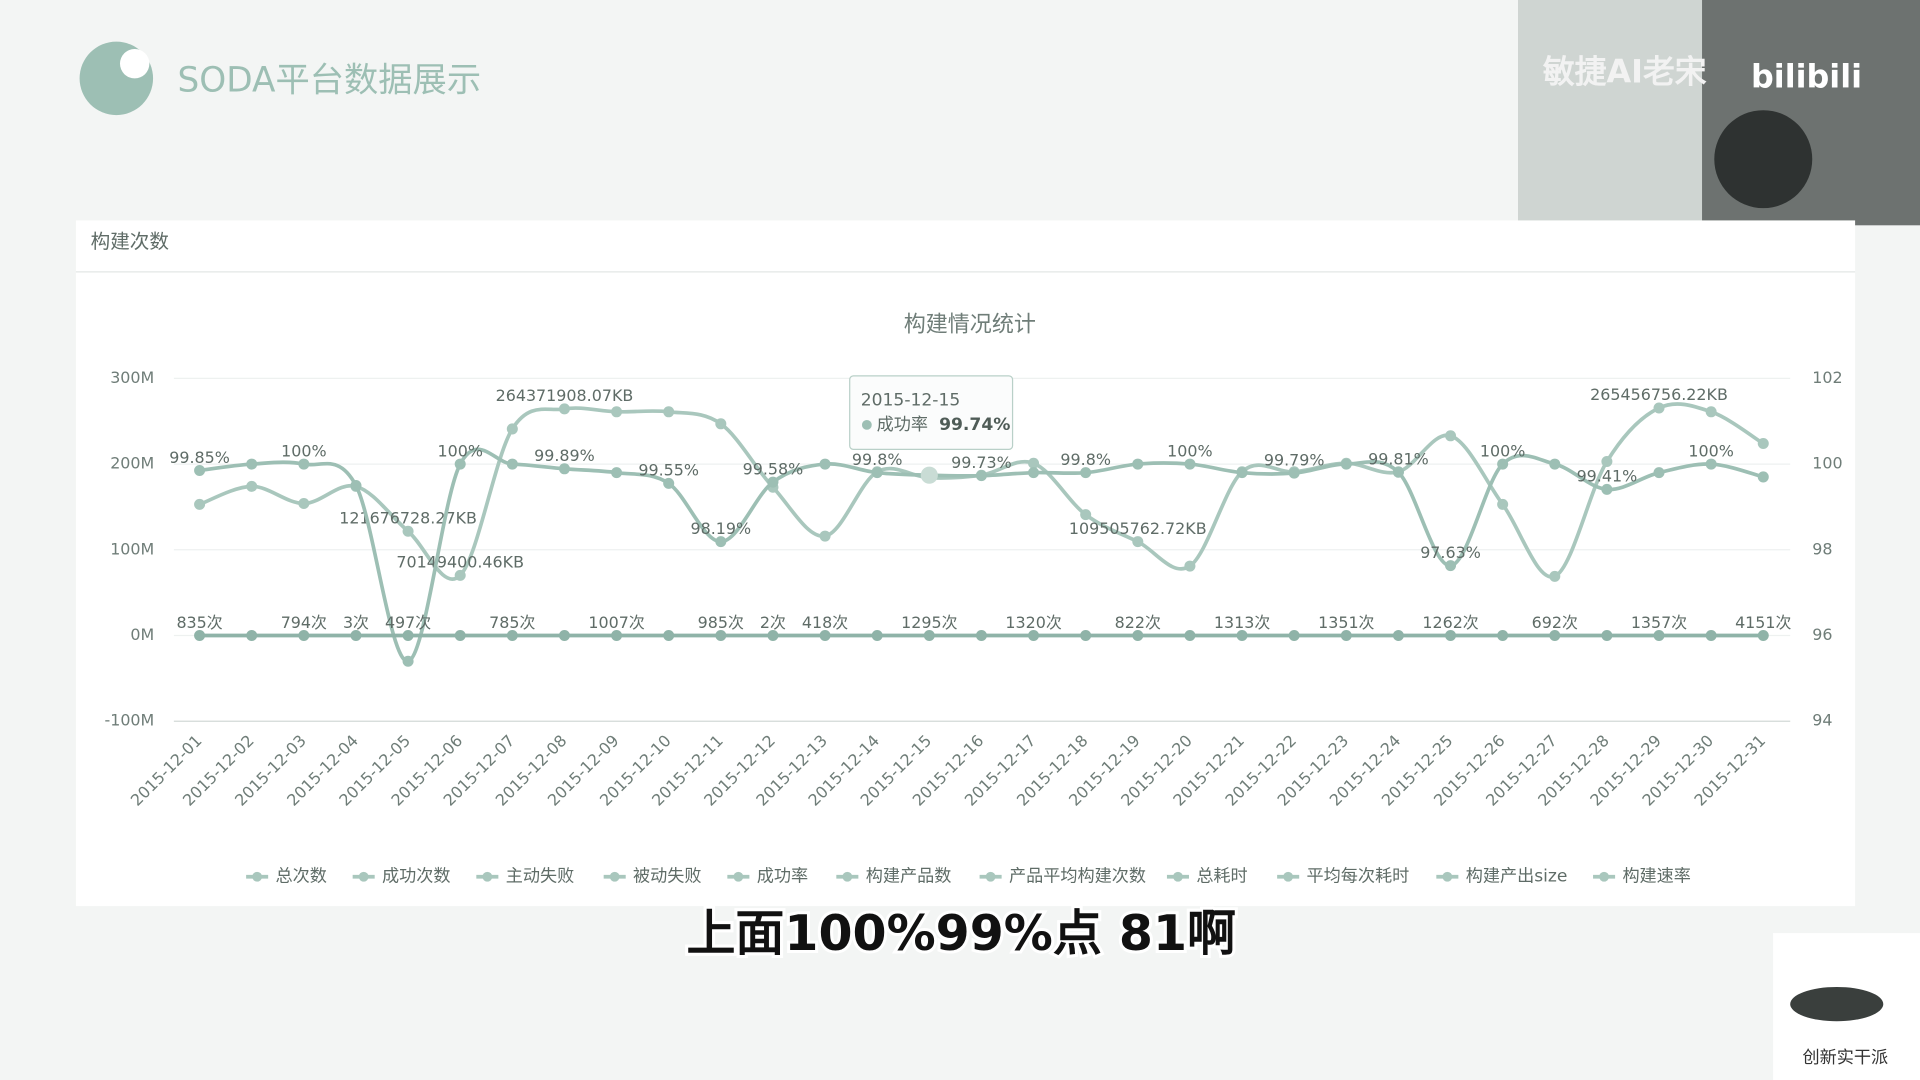  Describe the element at coordinates (1294, 459) in the screenshot. I see `data-label: 99.79%` at that location.